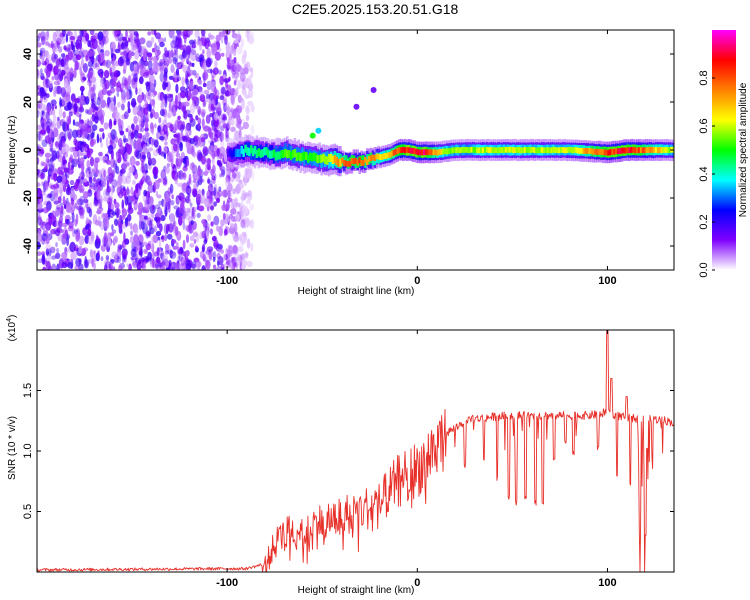  I want to click on snr-x-axis-label: Height of straight line (km), so click(356, 590).